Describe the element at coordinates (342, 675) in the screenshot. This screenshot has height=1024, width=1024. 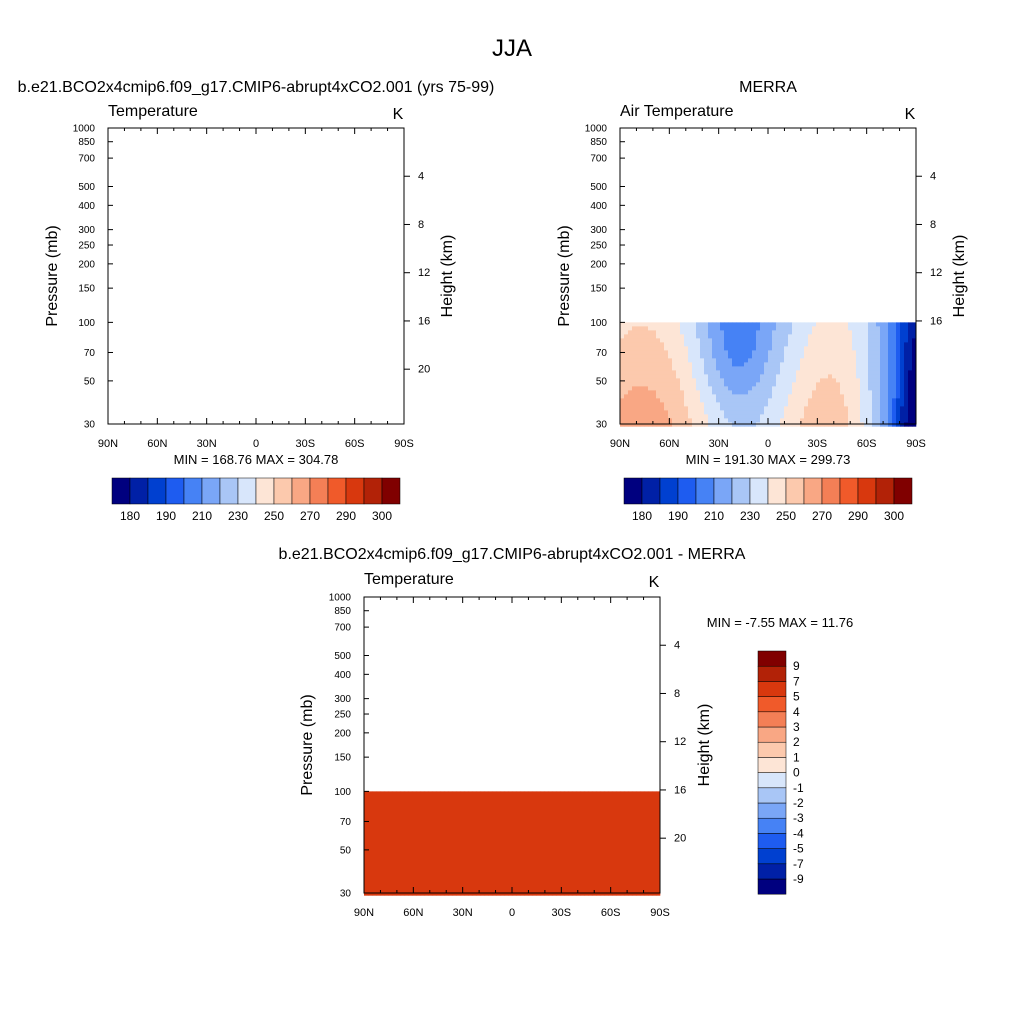
I see `y-tick-label: 400` at that location.